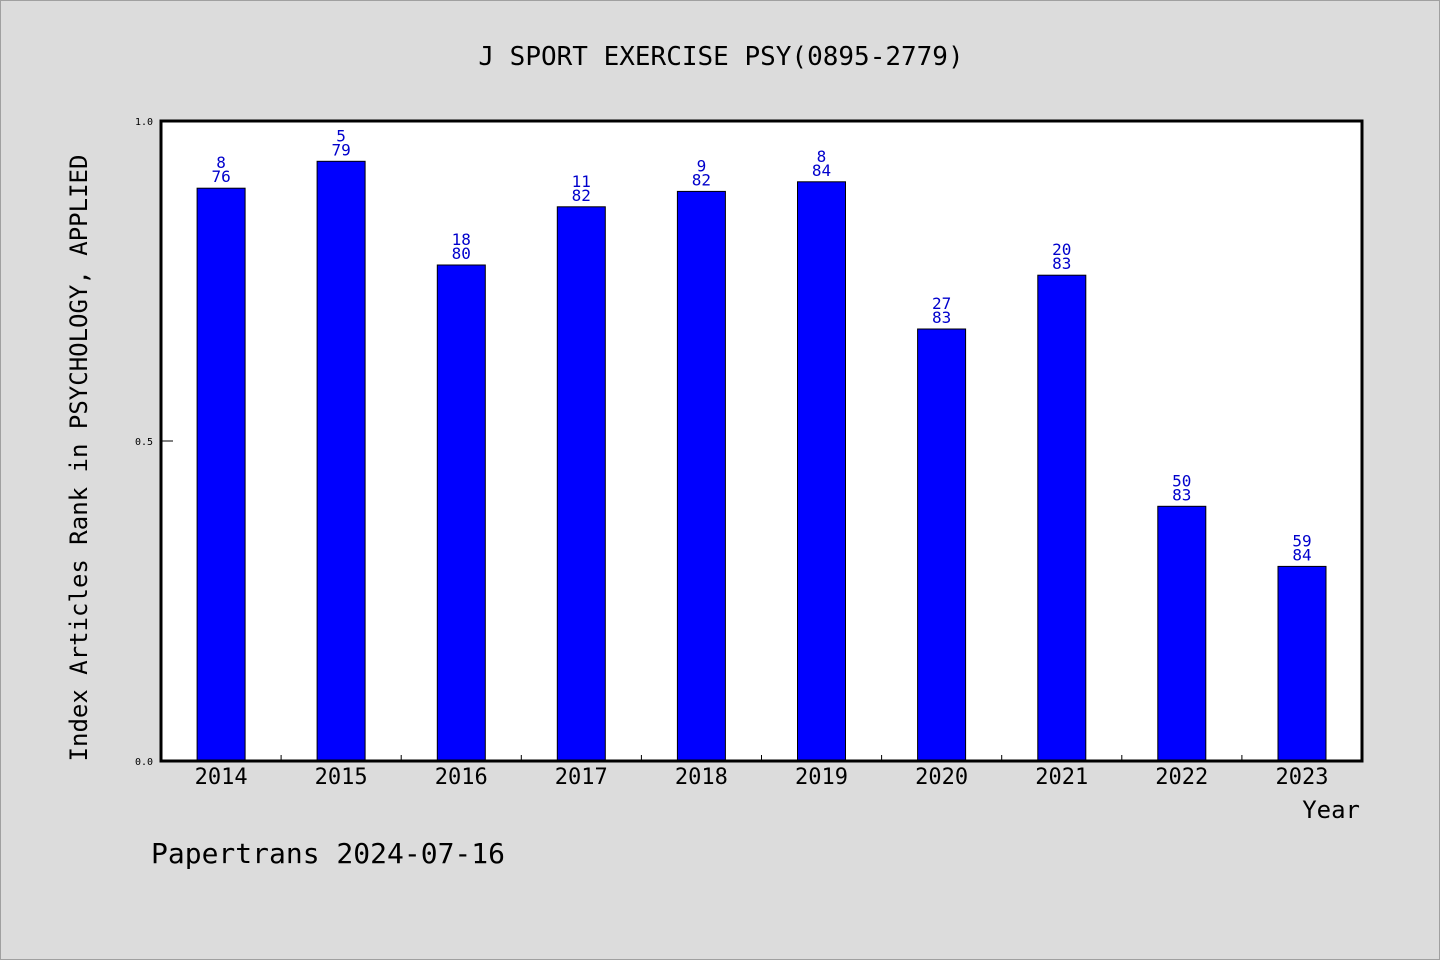 The image size is (1440, 960). Describe the element at coordinates (581, 181) in the screenshot. I see `bar-rank-label-2017: 11` at that location.